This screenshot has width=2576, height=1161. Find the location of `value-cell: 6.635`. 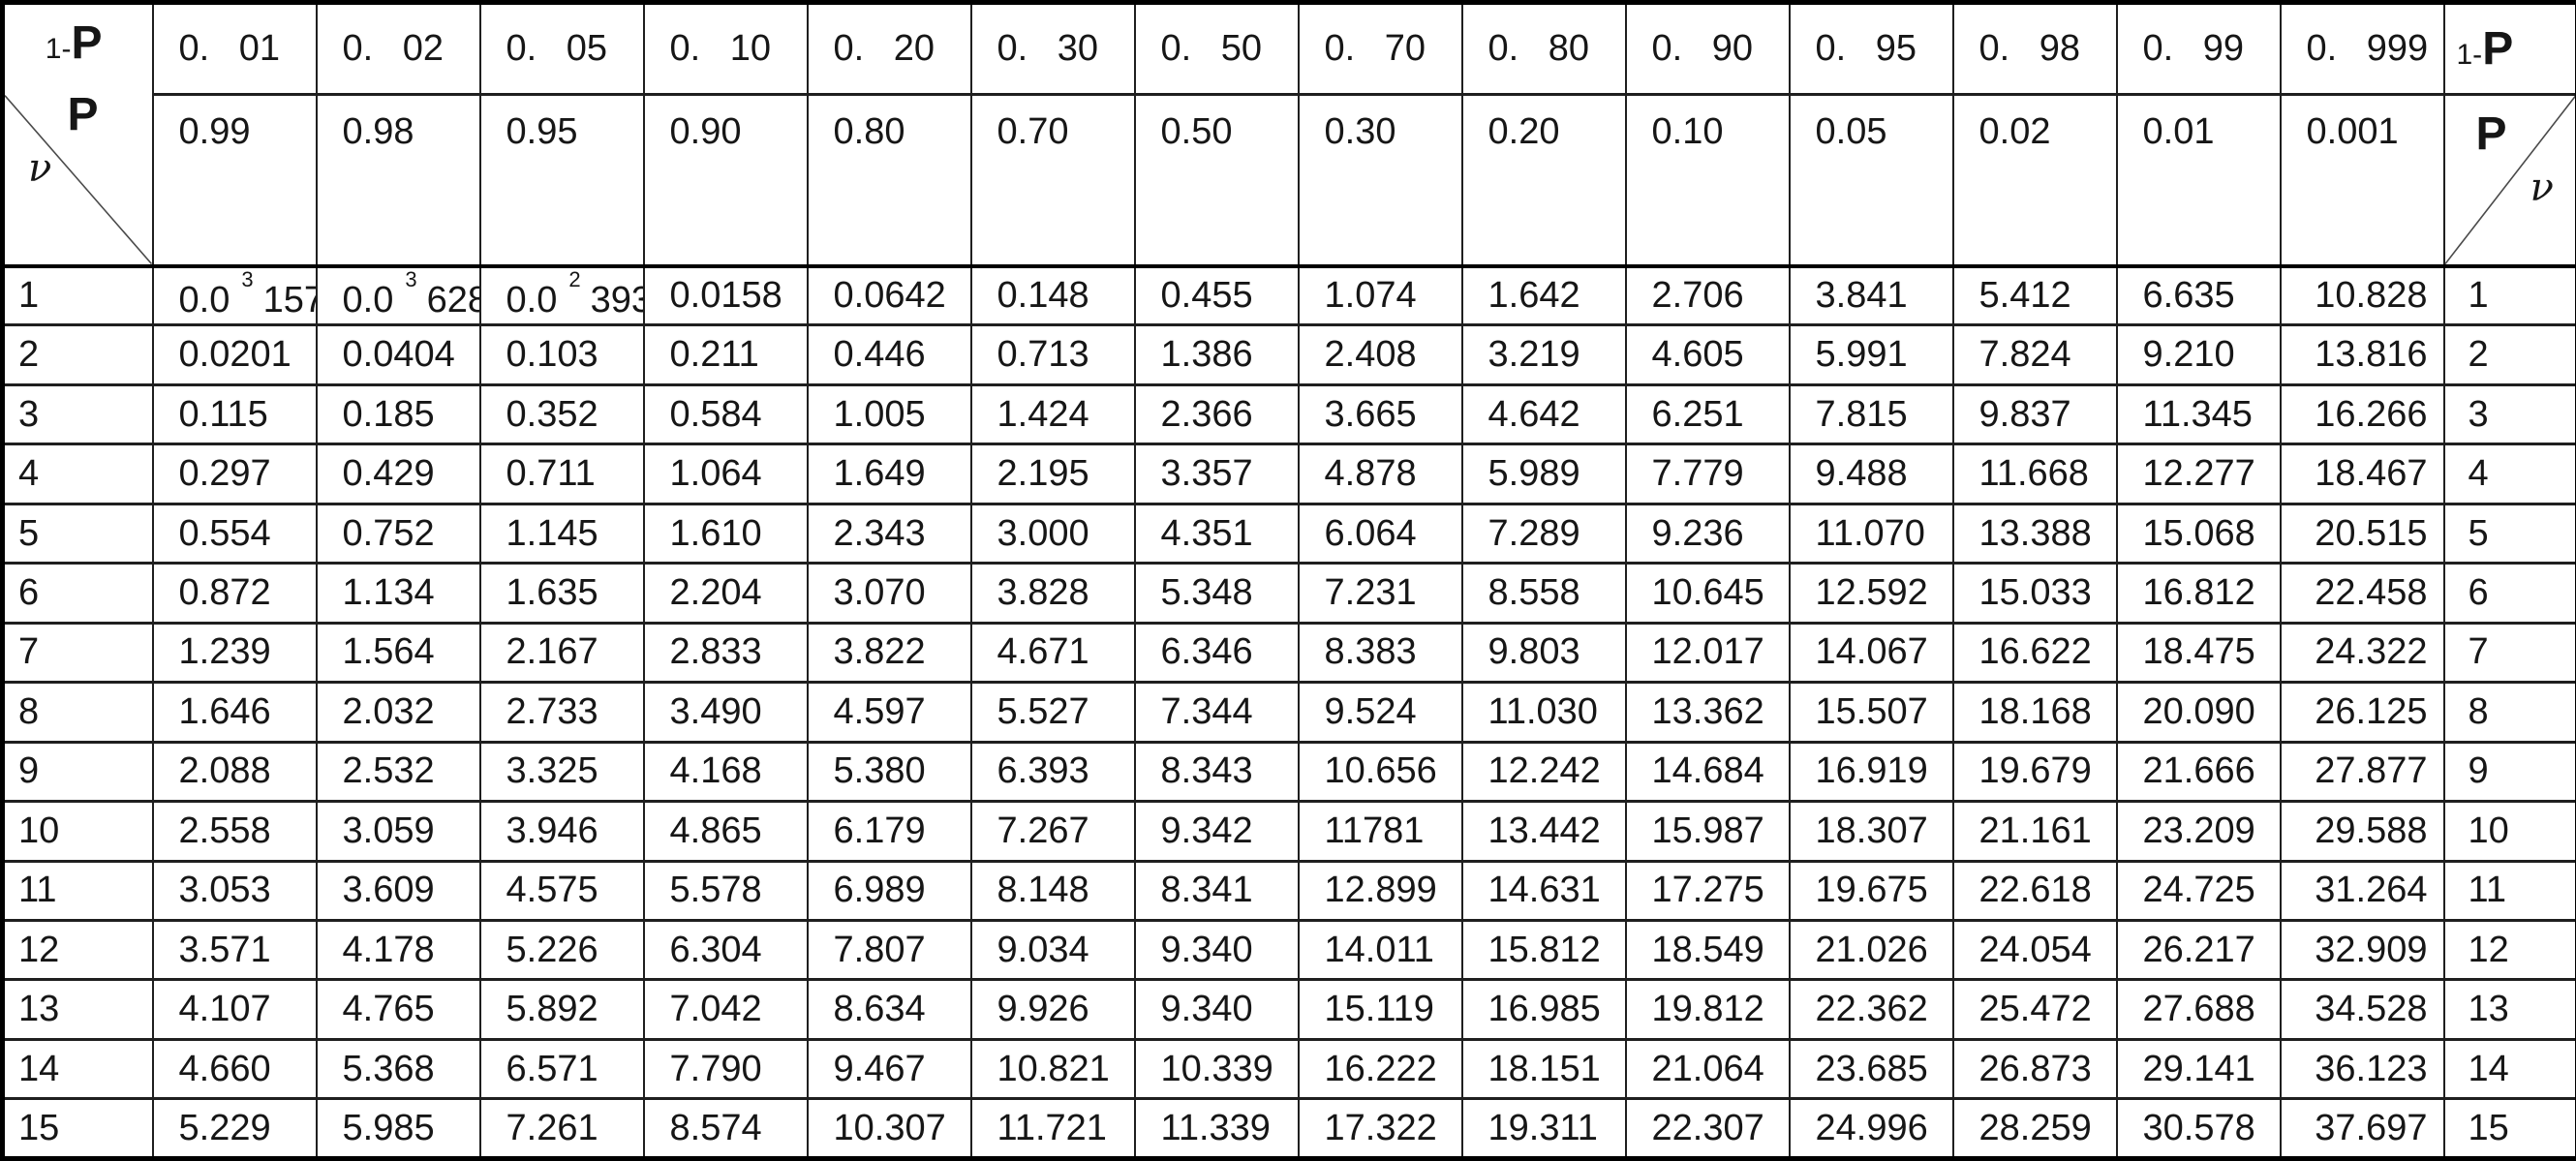

value-cell: 6.635 is located at coordinates (2198, 295).